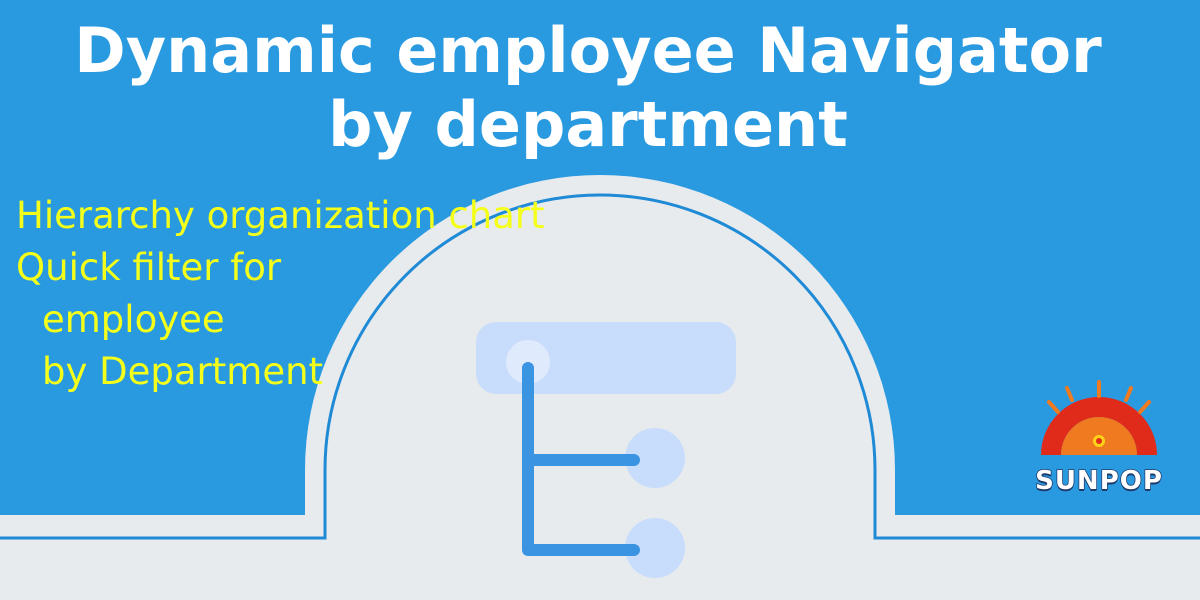 The image size is (1200, 600). I want to click on feature-item: employee, so click(133, 319).